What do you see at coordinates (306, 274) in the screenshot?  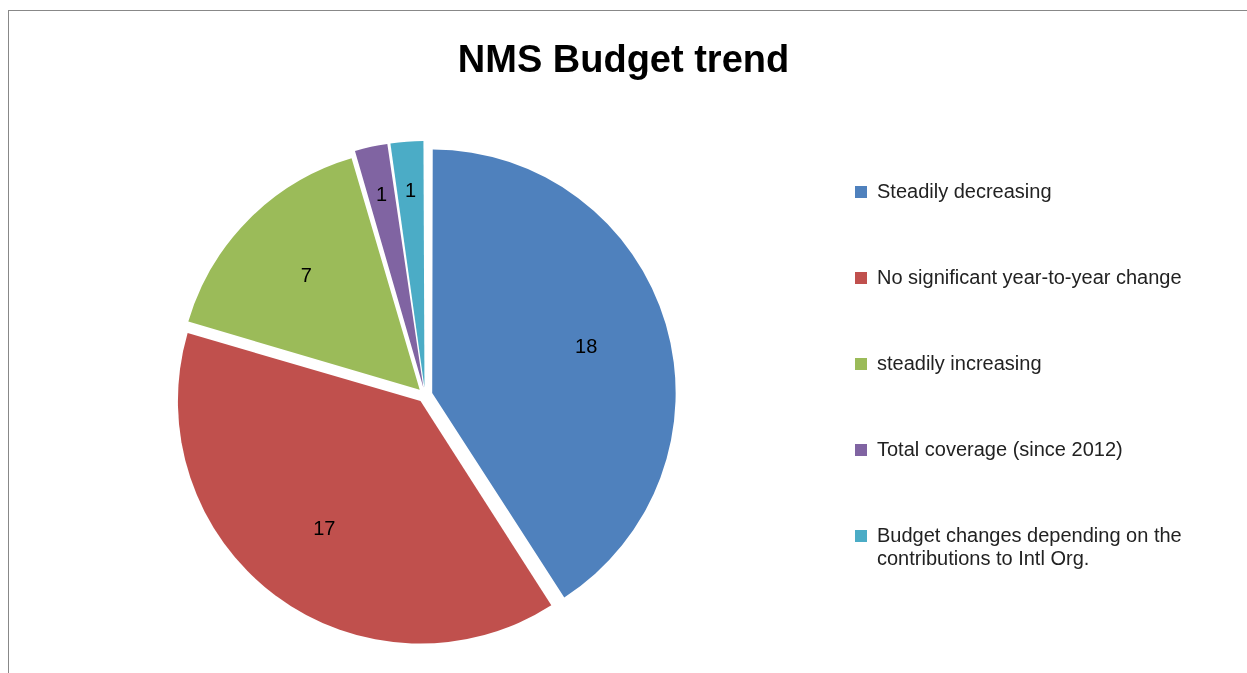 I see `data-label: 7` at bounding box center [306, 274].